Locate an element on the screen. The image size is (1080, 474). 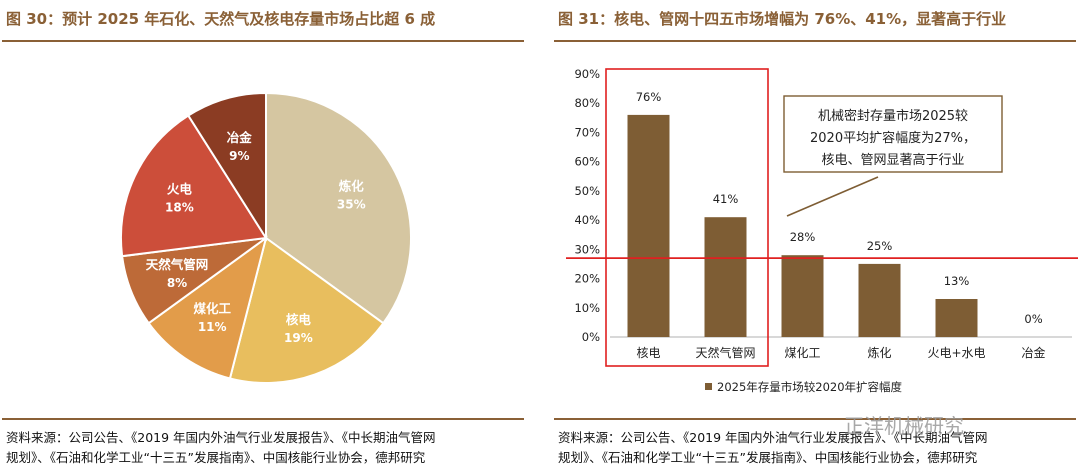
pie-label-category: 天然气管网 is located at coordinates (177, 264).